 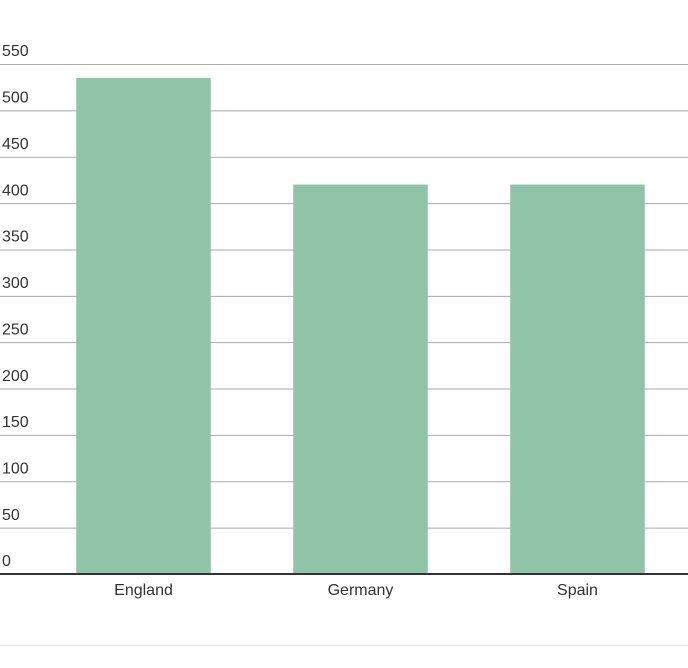 I want to click on y-tick-label: 50, so click(x=11, y=515).